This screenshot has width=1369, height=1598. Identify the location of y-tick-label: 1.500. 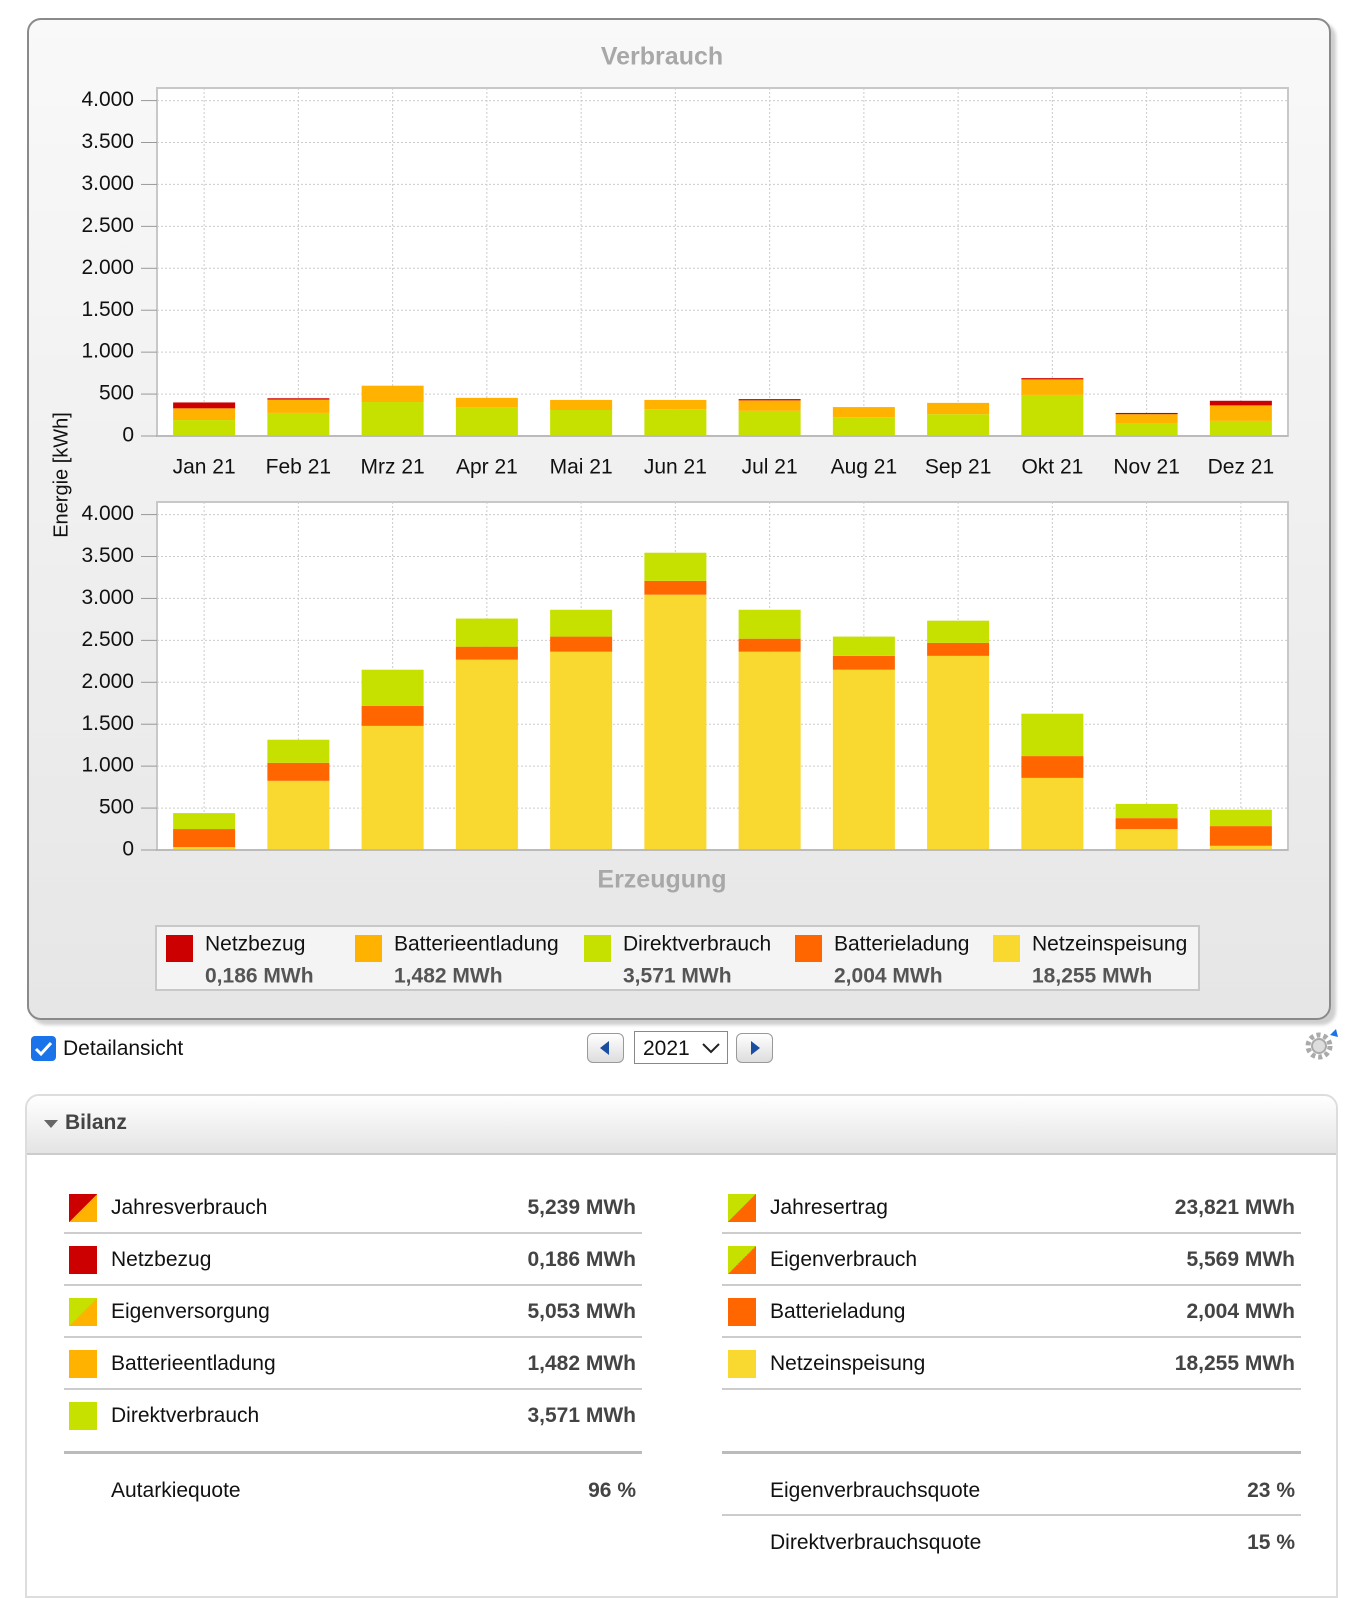
(107, 723).